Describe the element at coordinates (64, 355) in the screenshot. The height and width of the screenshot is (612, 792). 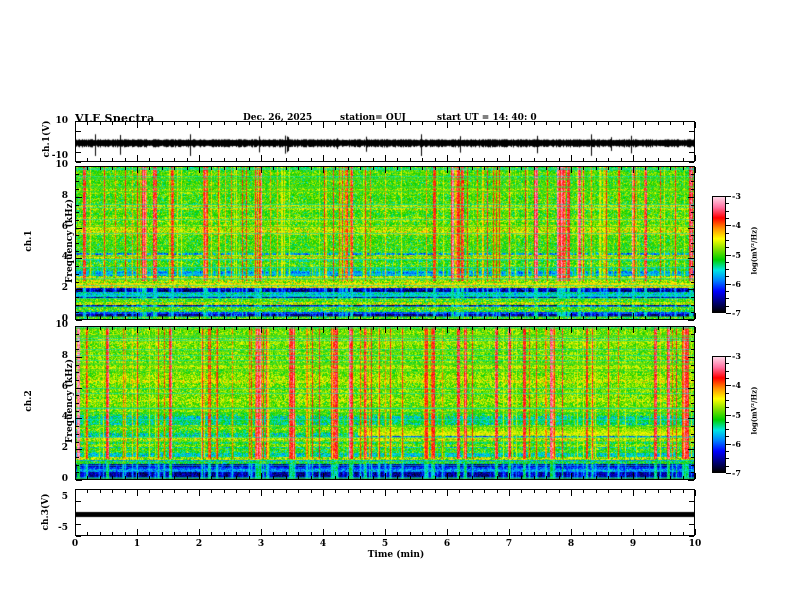
I see `ytick-p2-8: 8` at that location.